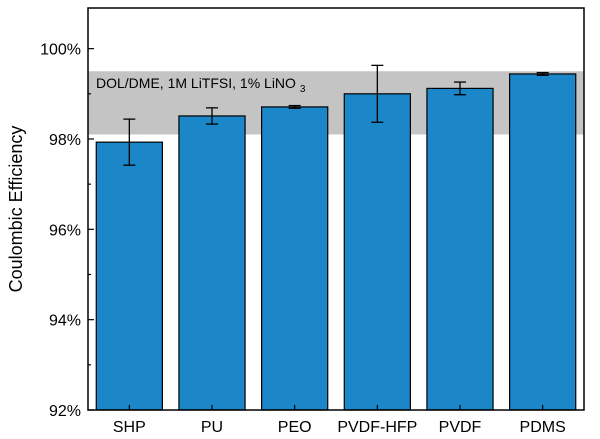 The width and height of the screenshot is (600, 439). I want to click on y-tick-label: 92%, so click(65, 411).